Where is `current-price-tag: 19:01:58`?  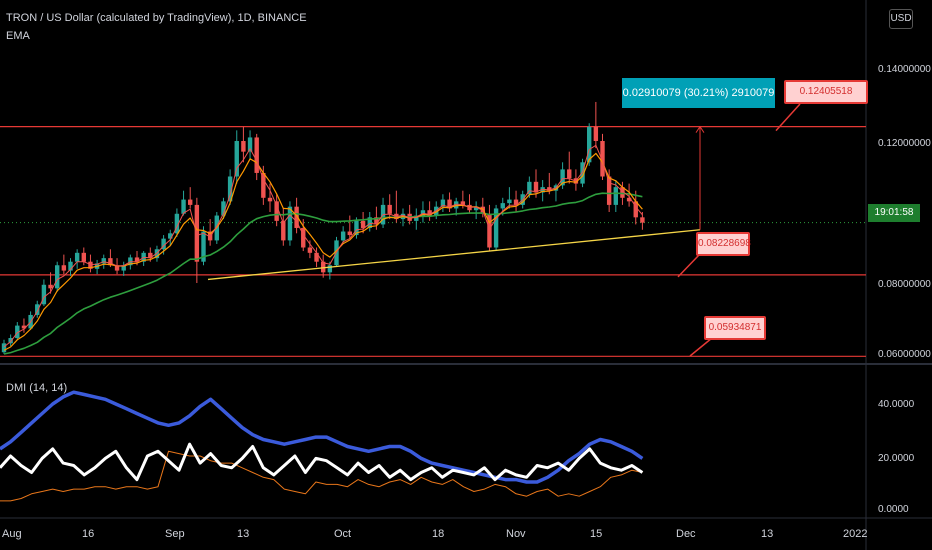 current-price-tag: 19:01:58 is located at coordinates (894, 213).